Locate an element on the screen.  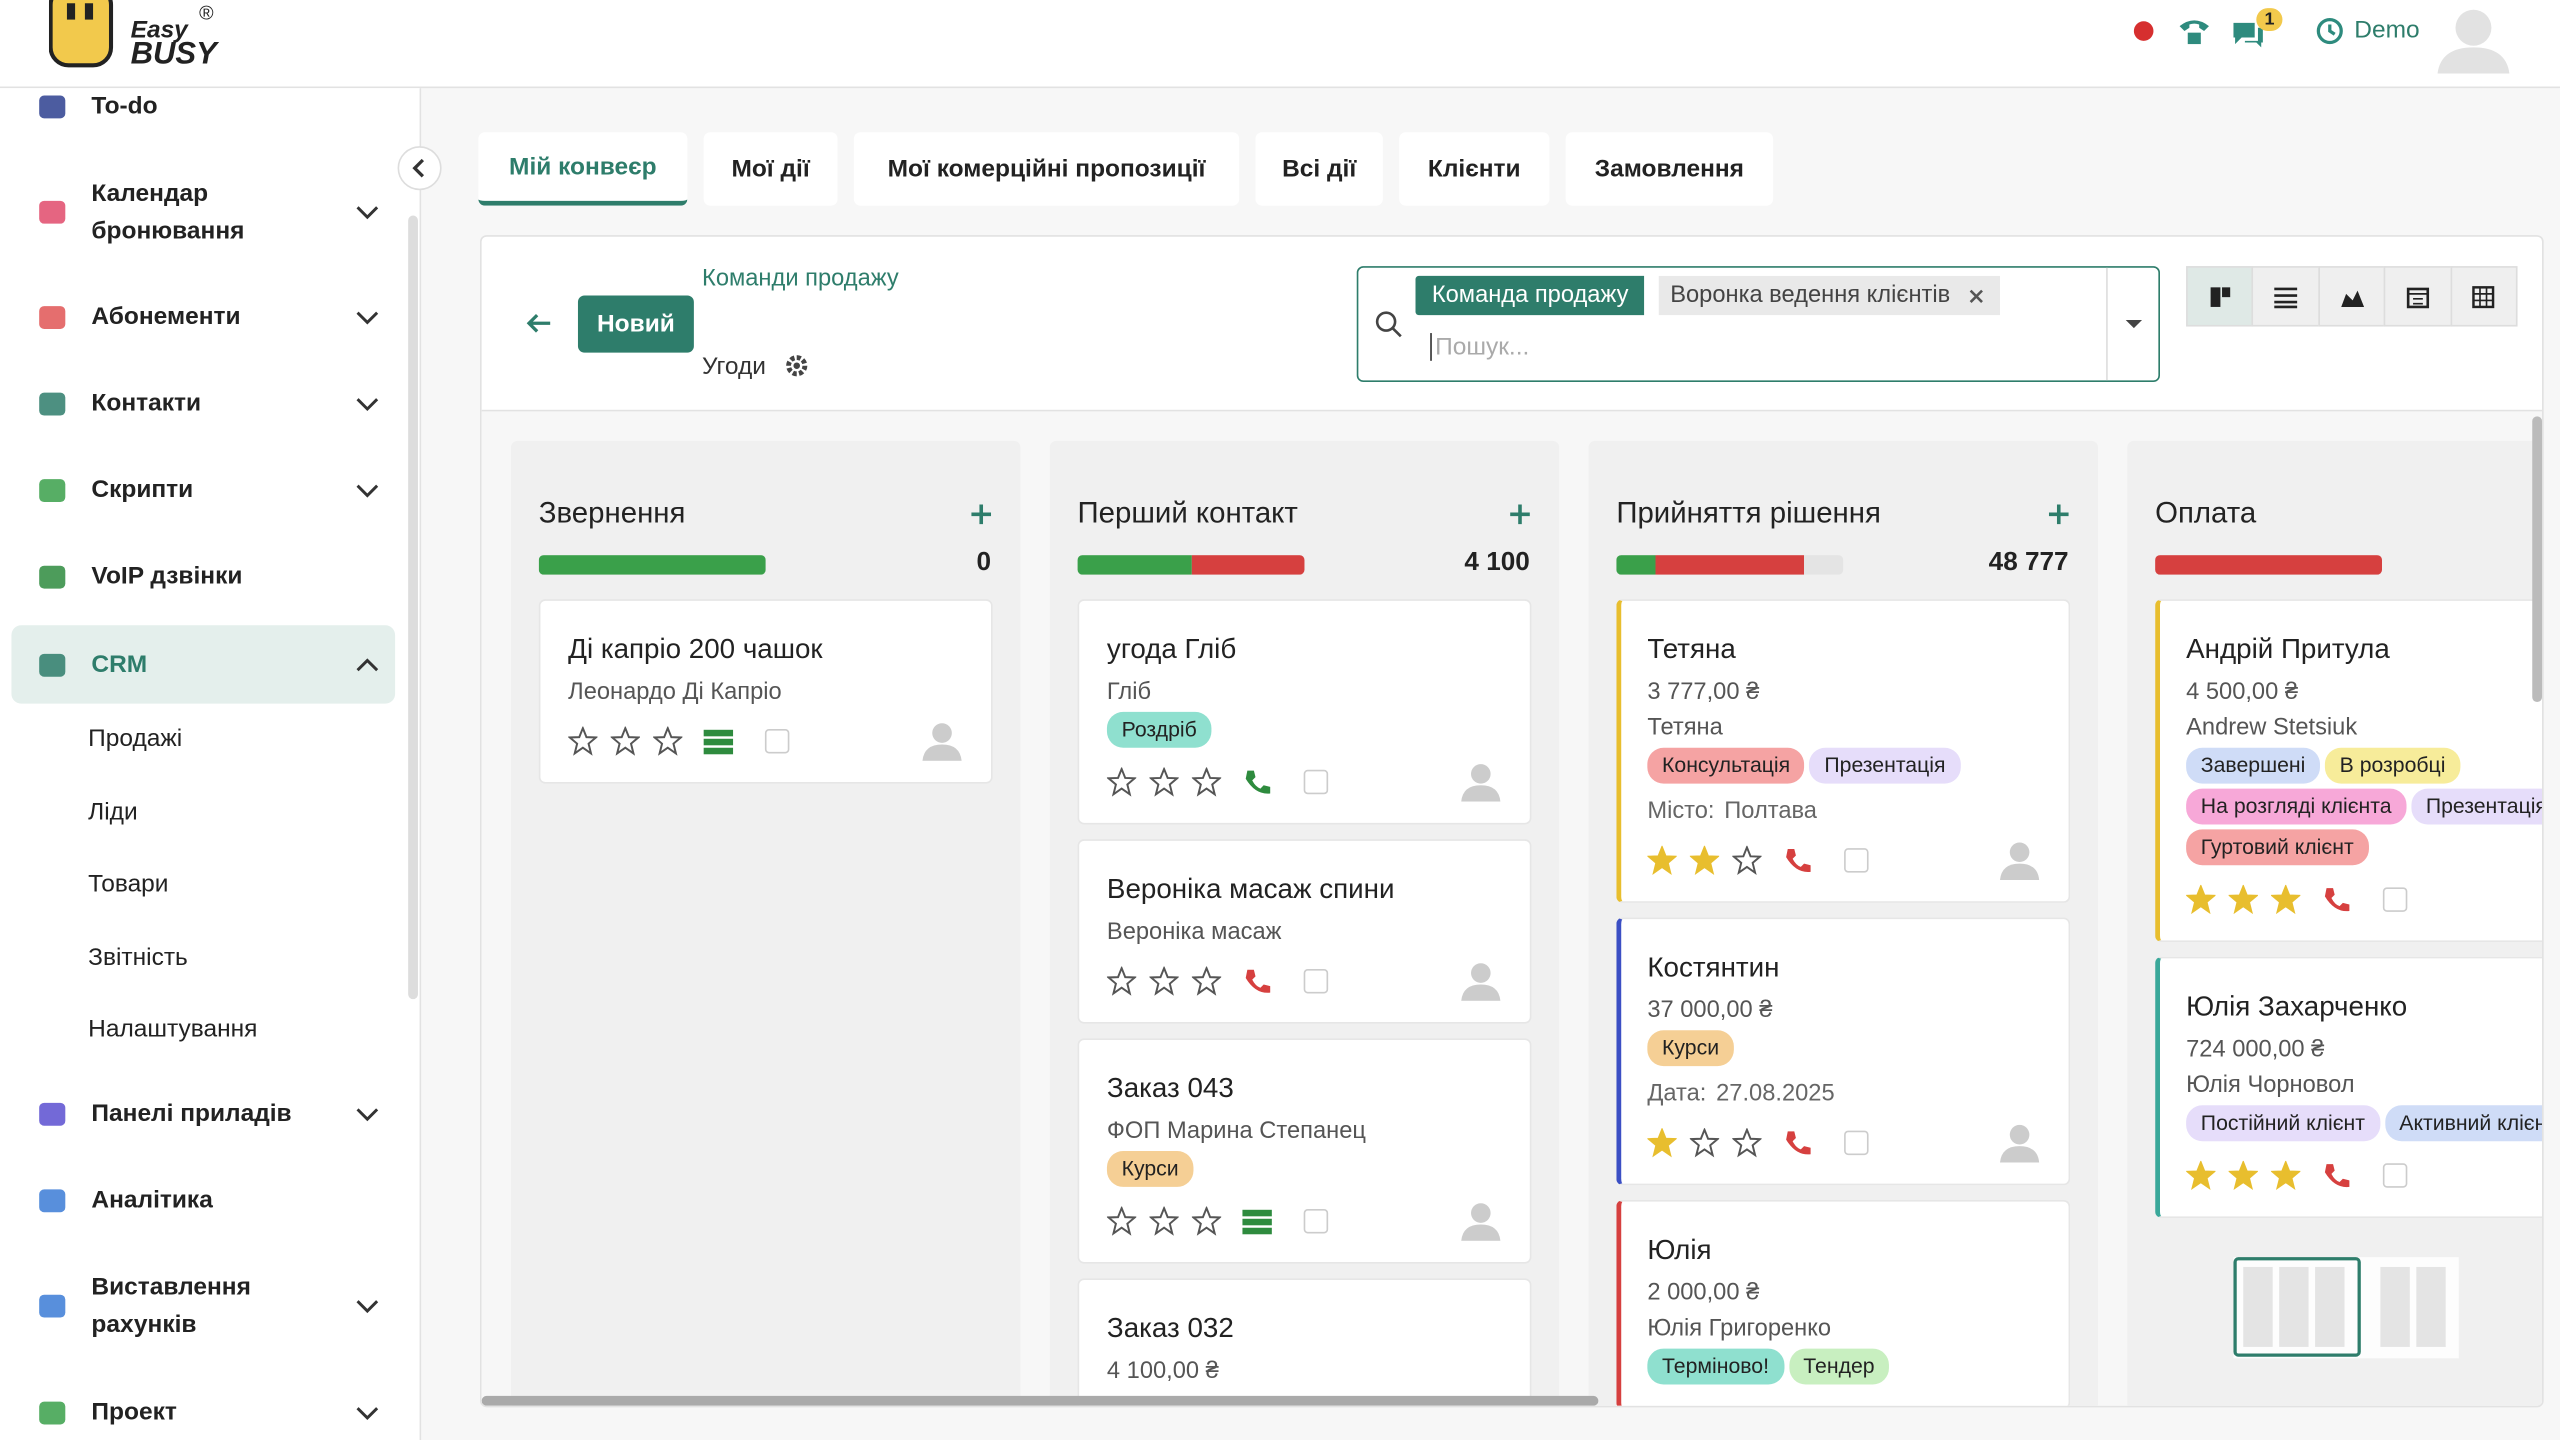
clock-icon is located at coordinates (2329, 30).